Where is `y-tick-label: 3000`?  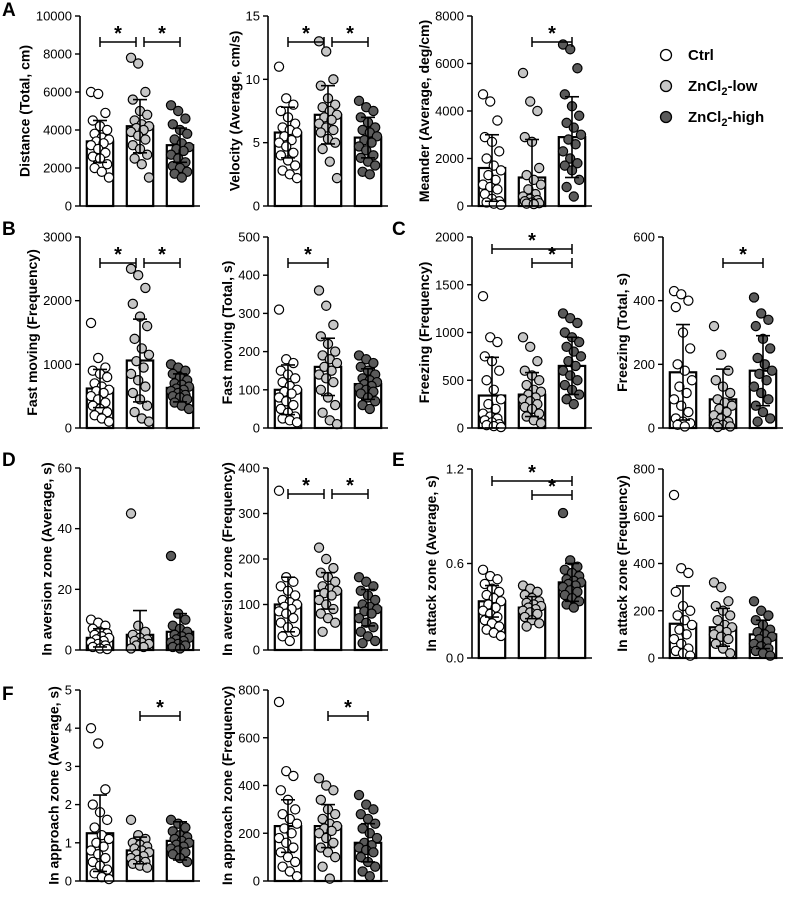
y-tick-label: 3000 is located at coordinates (57, 237).